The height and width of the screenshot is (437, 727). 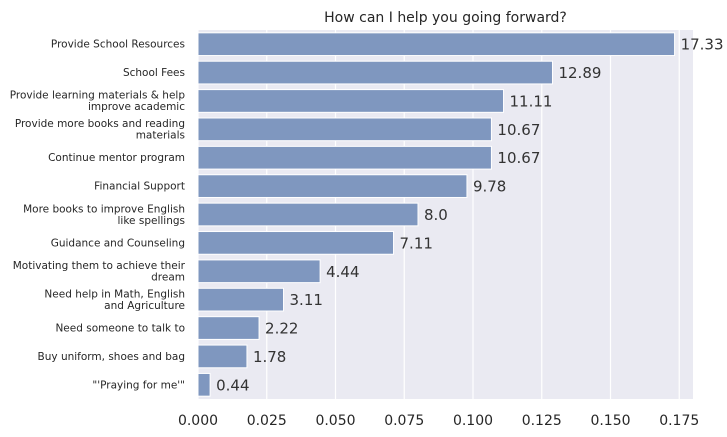 I want to click on data-label: 0.44, so click(x=232, y=385).